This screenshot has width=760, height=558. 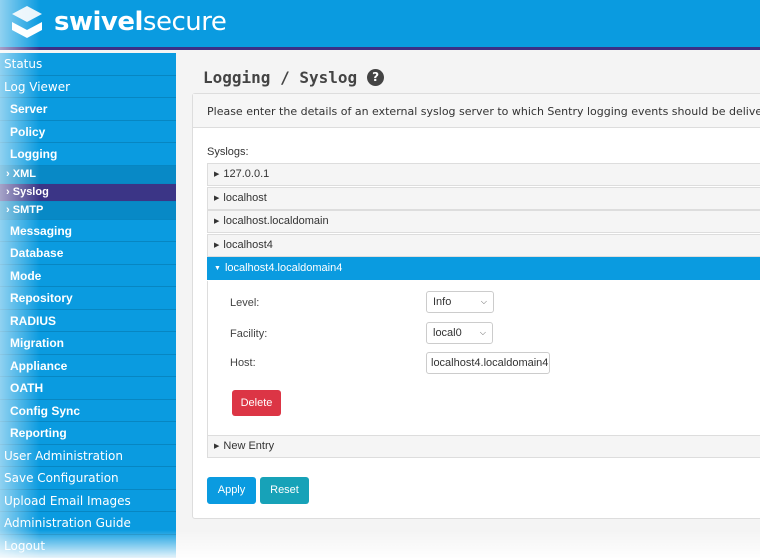 I want to click on help-icon: ?, so click(x=376, y=77).